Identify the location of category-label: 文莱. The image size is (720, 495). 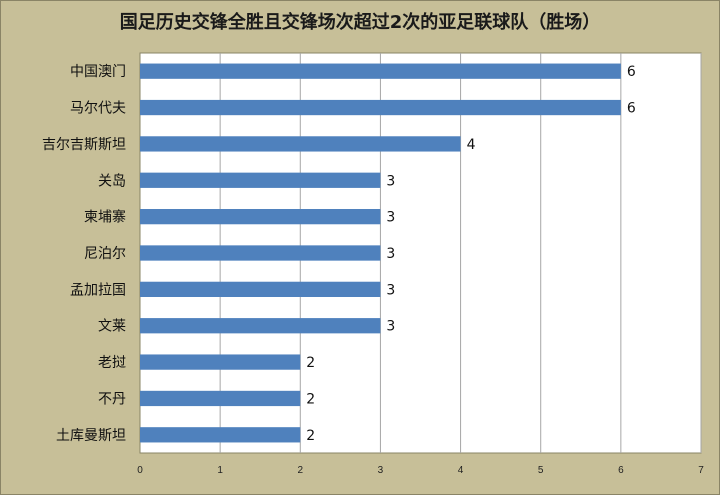
(112, 327).